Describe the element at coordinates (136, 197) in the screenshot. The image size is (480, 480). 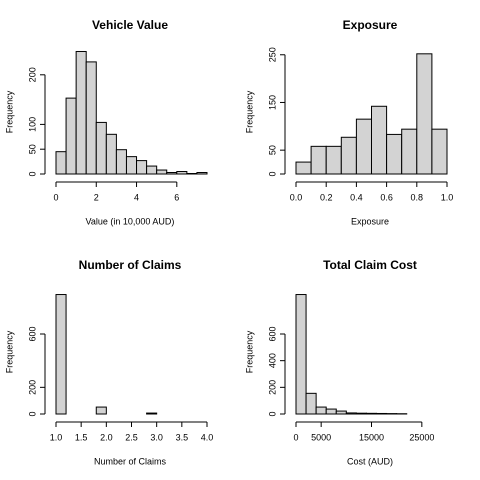
I see `x-tick-label: 4` at that location.